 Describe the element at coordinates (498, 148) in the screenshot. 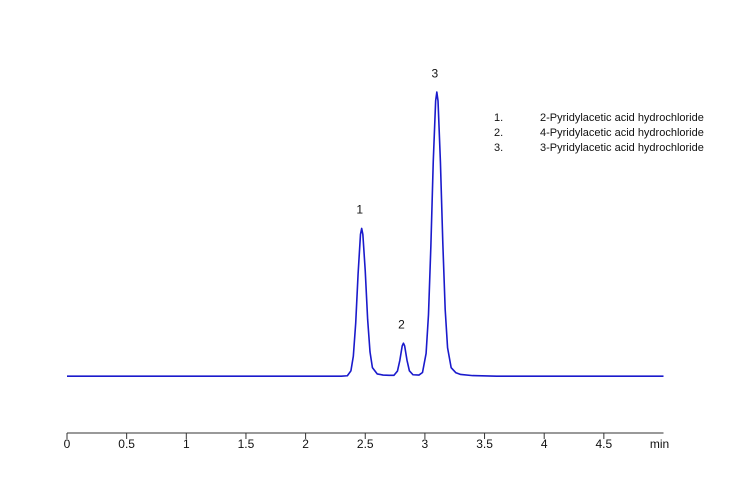

I see `legend-number: 3.` at that location.